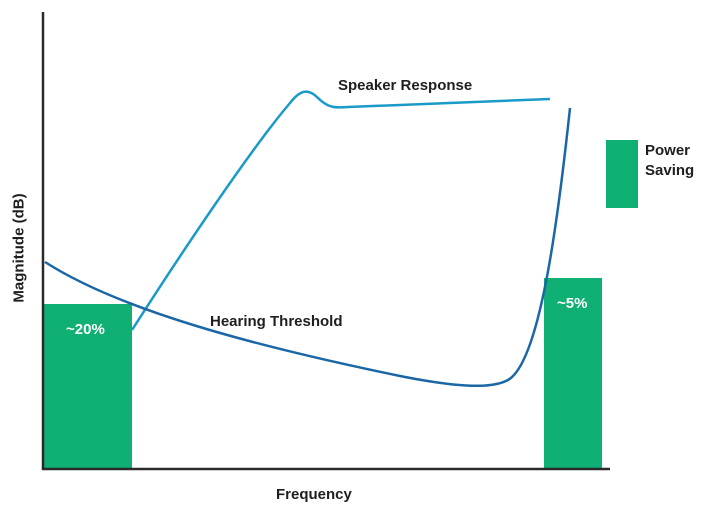 The height and width of the screenshot is (516, 711). Describe the element at coordinates (668, 150) in the screenshot. I see `legend-label-line1: Power` at that location.